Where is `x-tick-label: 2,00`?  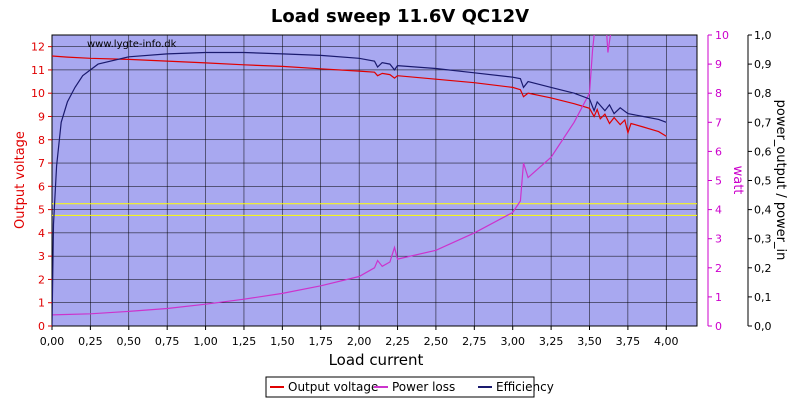
x-tick-label: 2,00 is located at coordinates (359, 341).